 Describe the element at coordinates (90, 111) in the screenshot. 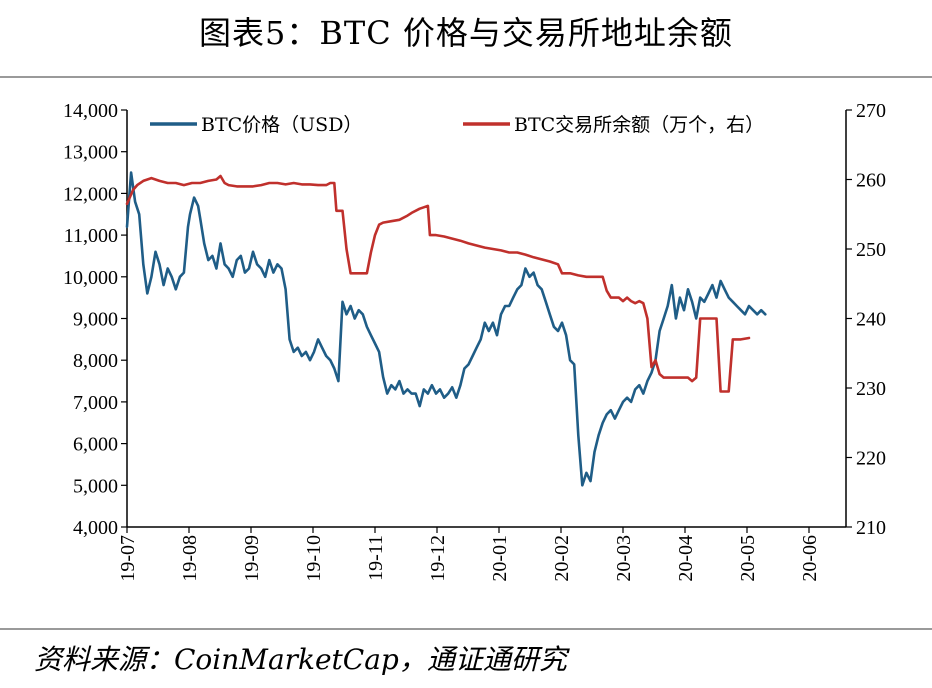

I see `left-tick-label: 14,000` at that location.